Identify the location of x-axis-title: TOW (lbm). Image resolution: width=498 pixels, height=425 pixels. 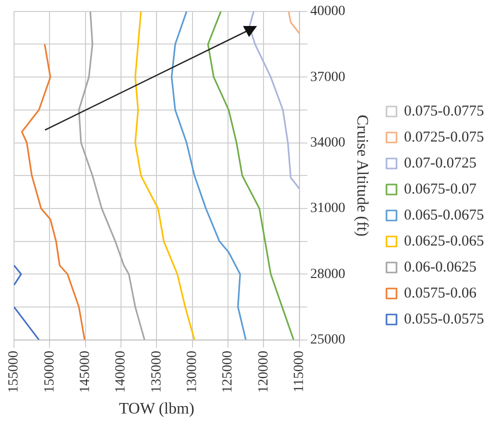
(156, 409).